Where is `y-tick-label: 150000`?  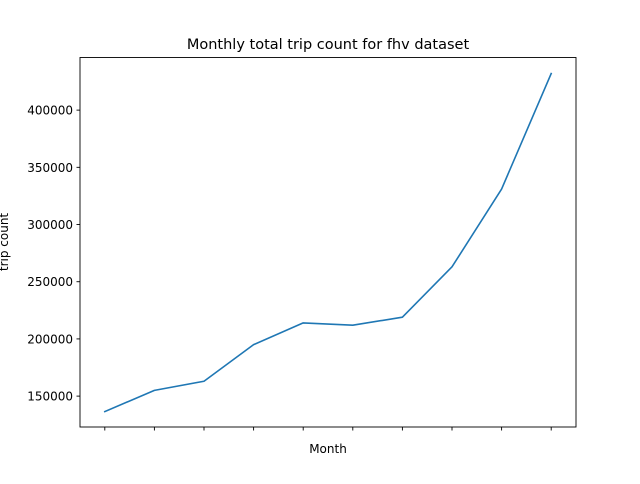 y-tick-label: 150000 is located at coordinates (50, 397).